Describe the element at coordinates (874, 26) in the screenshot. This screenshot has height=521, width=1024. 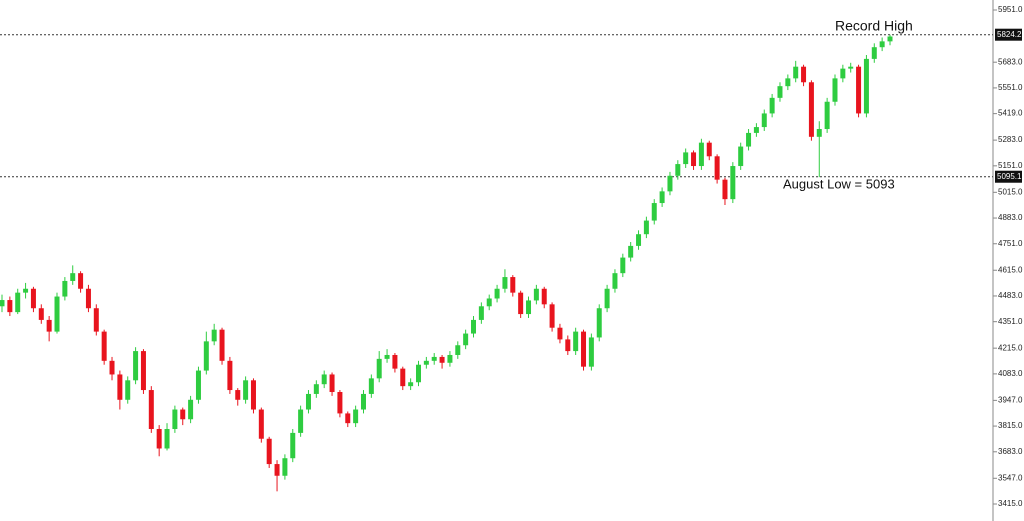
I see `annotation: Record High` at that location.